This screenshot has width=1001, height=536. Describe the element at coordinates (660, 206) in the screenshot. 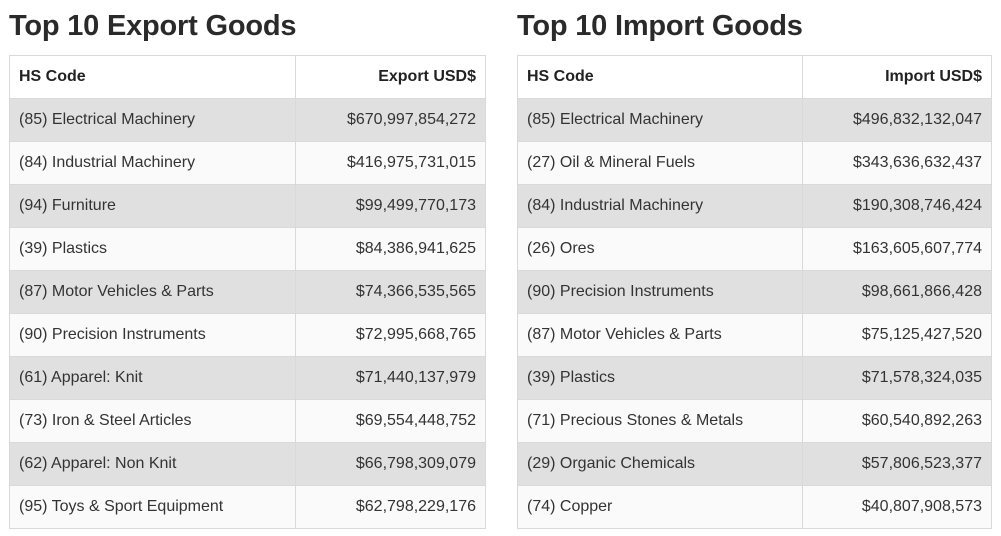

I see `import-hs-code-cell: (84) Industrial Machinery` at that location.